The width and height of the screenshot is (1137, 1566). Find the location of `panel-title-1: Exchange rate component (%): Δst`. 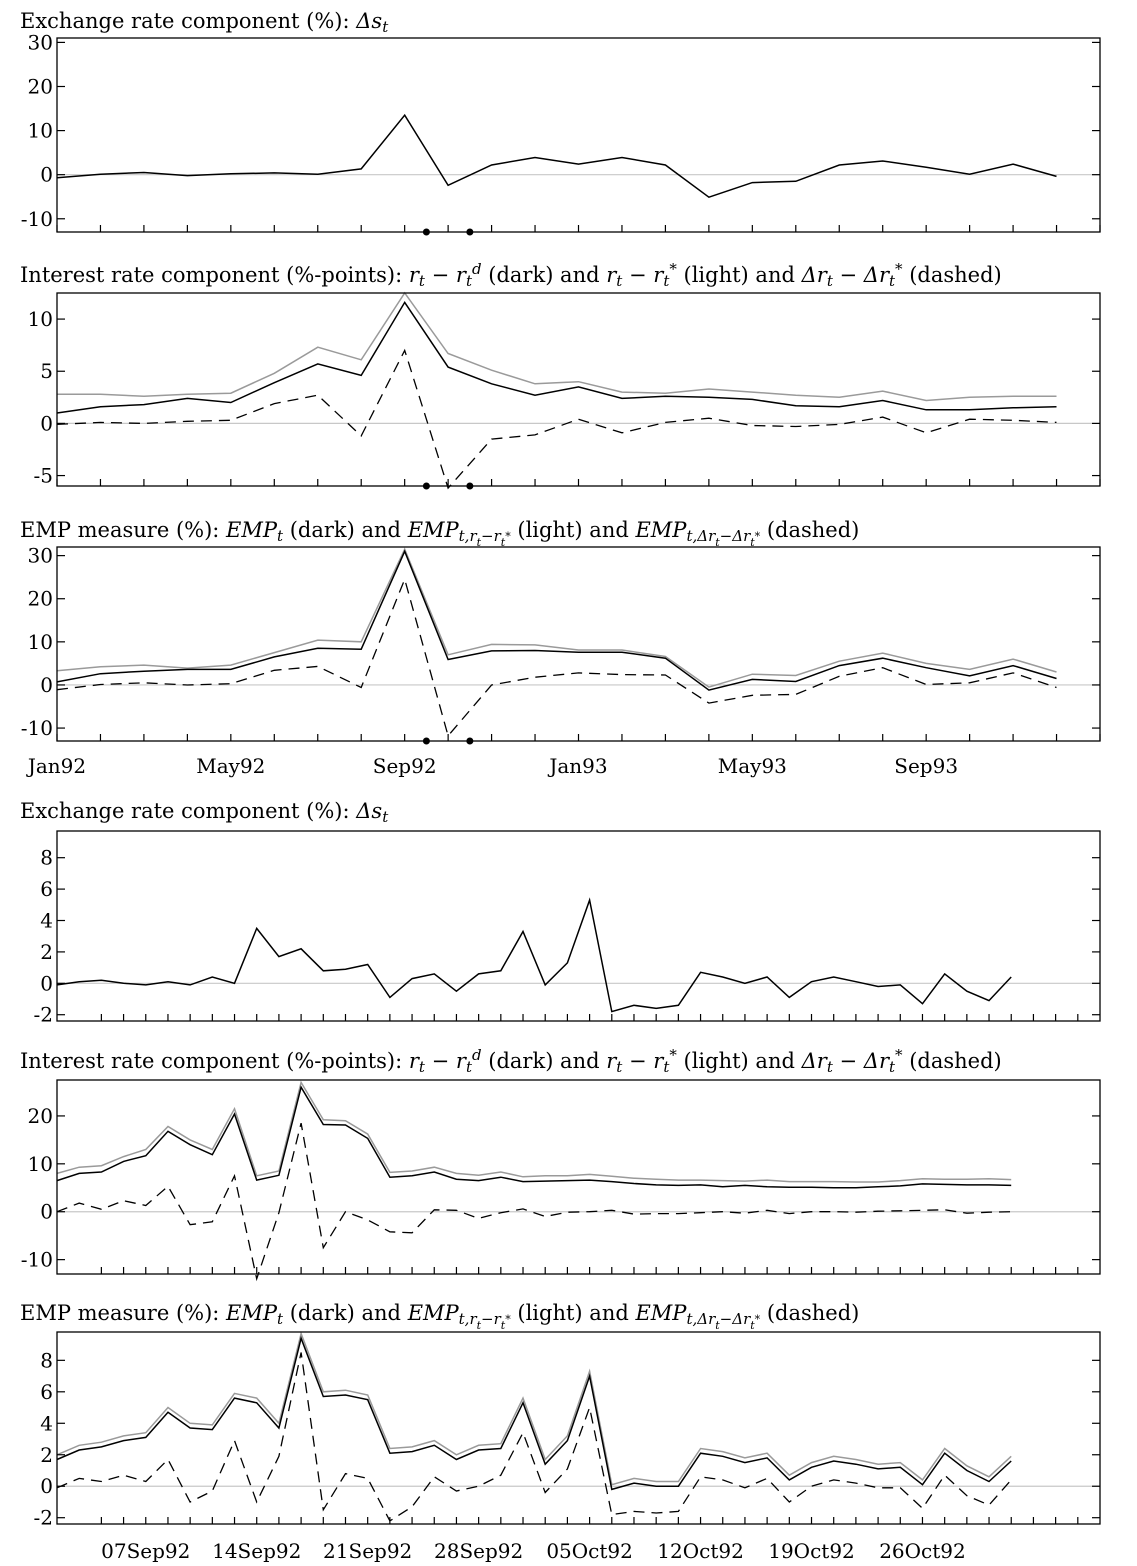

panel-title-1: Exchange rate component (%): Δst is located at coordinates (204, 22).